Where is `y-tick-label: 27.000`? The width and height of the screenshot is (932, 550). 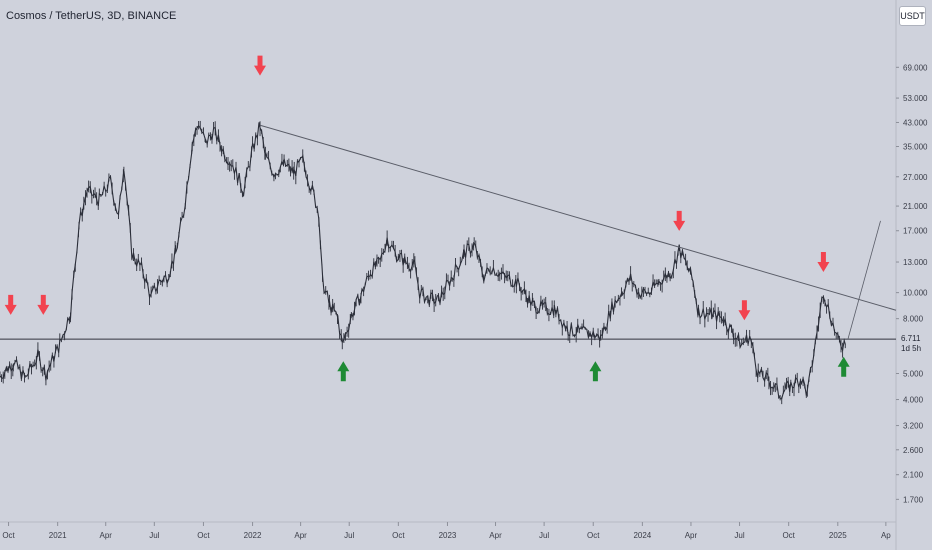 y-tick-label: 27.000 is located at coordinates (915, 177).